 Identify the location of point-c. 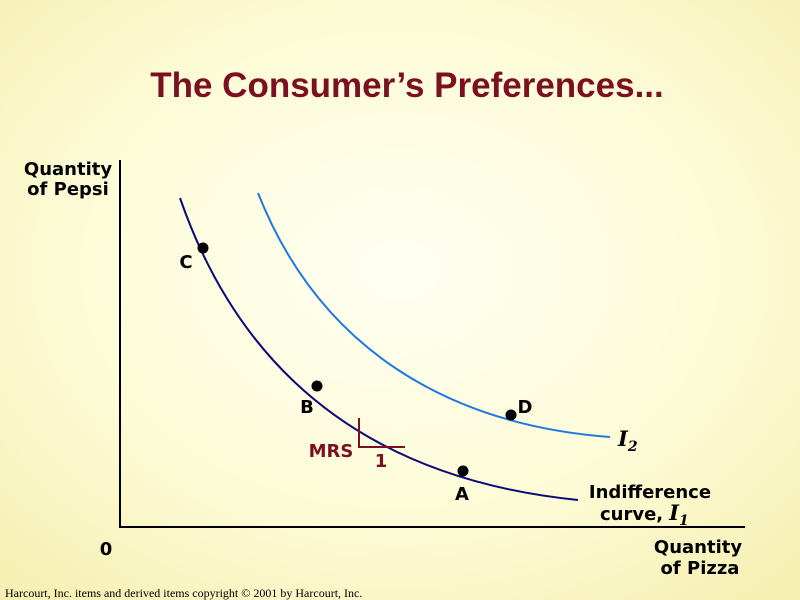
(203, 248).